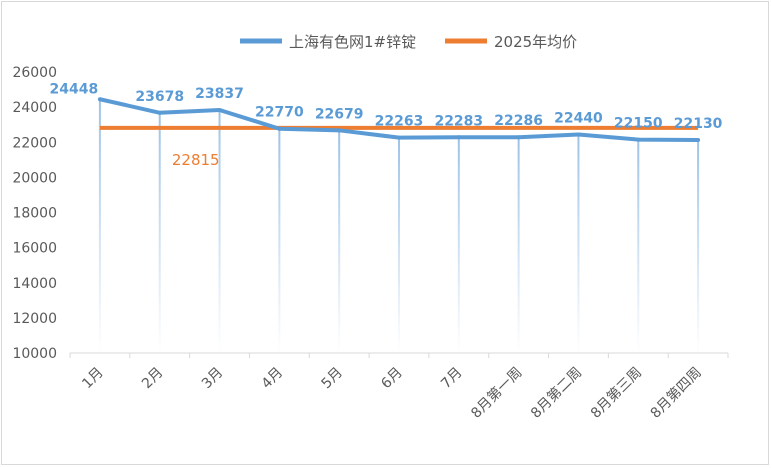 The height and width of the screenshot is (468, 772). Describe the element at coordinates (34, 319) in the screenshot. I see `y-tick-label: 12000` at that location.